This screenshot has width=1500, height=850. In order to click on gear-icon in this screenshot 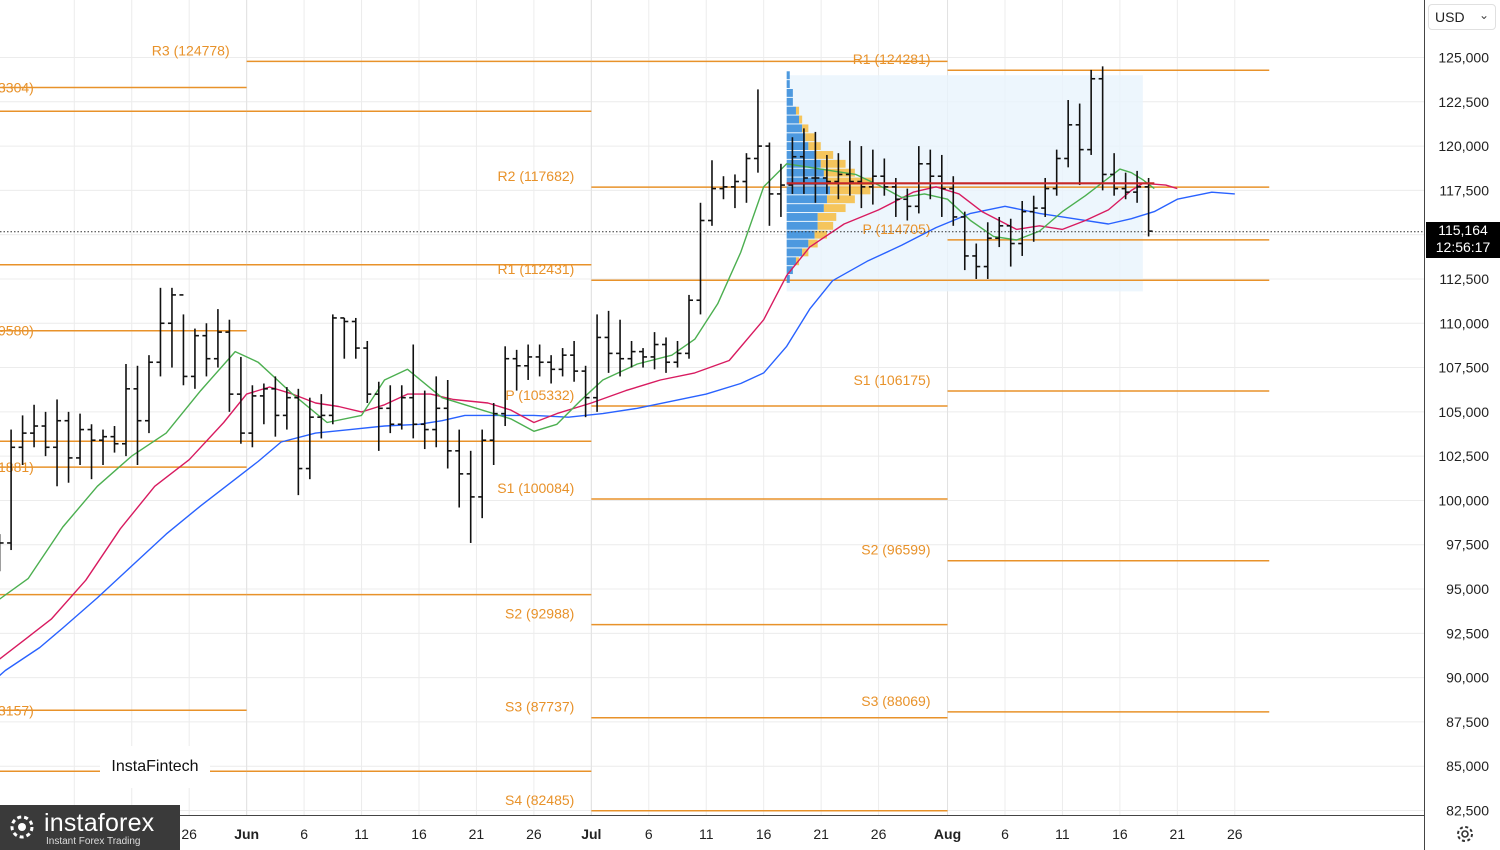, I will do `click(1465, 834)`.